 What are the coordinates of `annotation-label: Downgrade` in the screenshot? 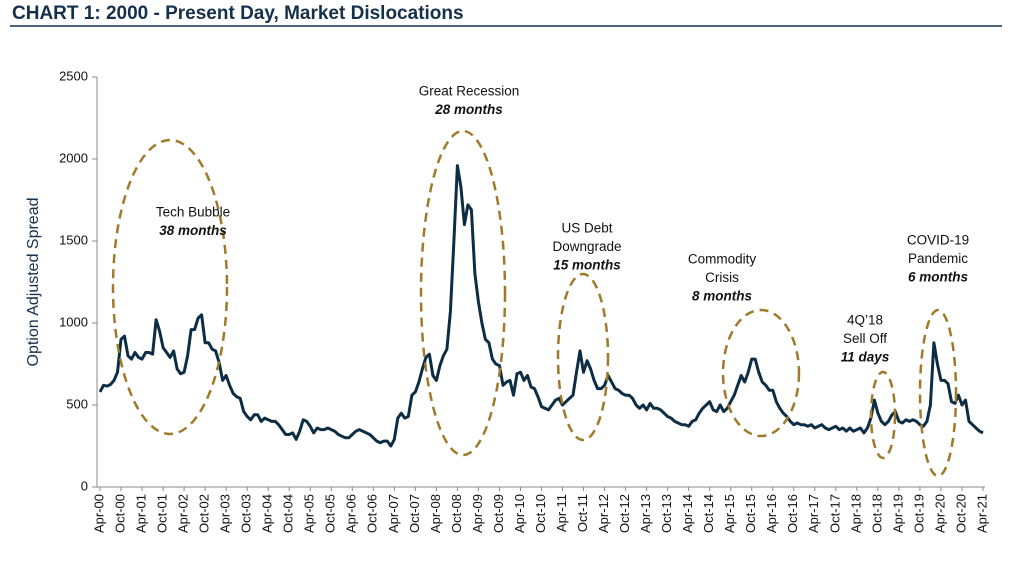 It's located at (586, 246).